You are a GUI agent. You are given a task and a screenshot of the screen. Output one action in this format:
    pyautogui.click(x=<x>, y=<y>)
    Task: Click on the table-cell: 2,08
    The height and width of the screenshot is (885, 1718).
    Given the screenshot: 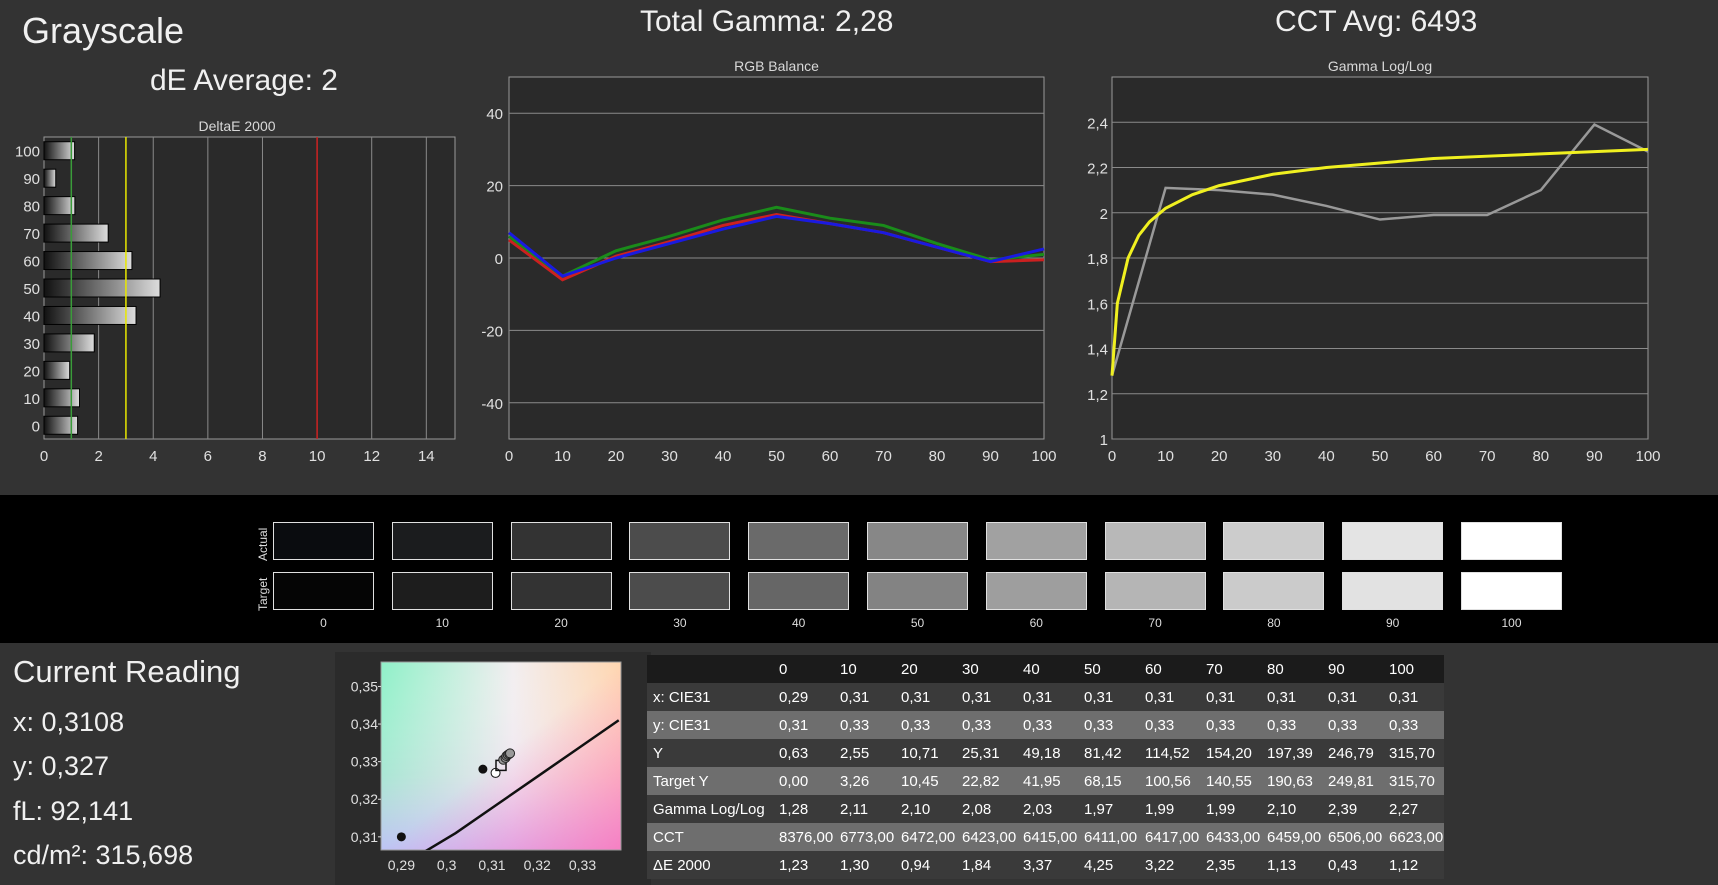 What is the action you would take?
    pyautogui.click(x=986, y=809)
    